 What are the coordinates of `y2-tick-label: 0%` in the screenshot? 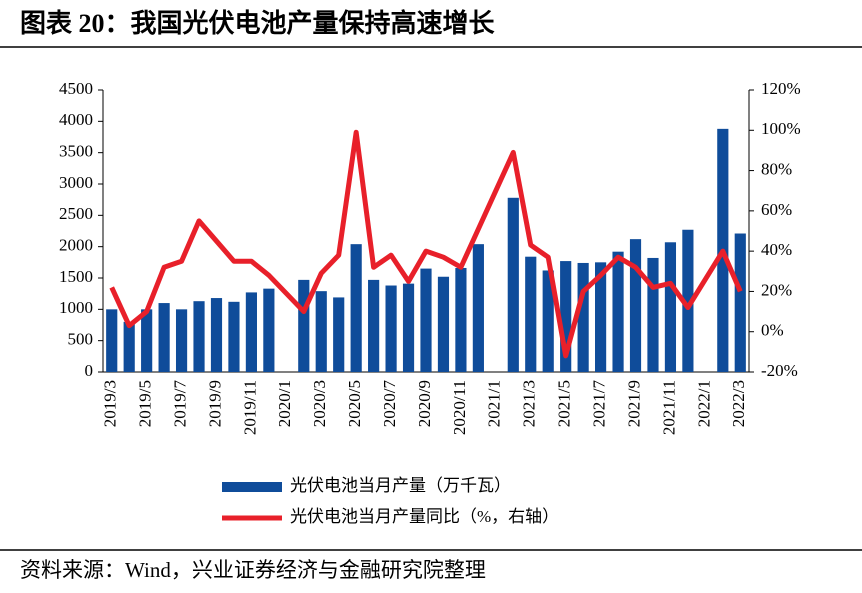 It's located at (772, 330).